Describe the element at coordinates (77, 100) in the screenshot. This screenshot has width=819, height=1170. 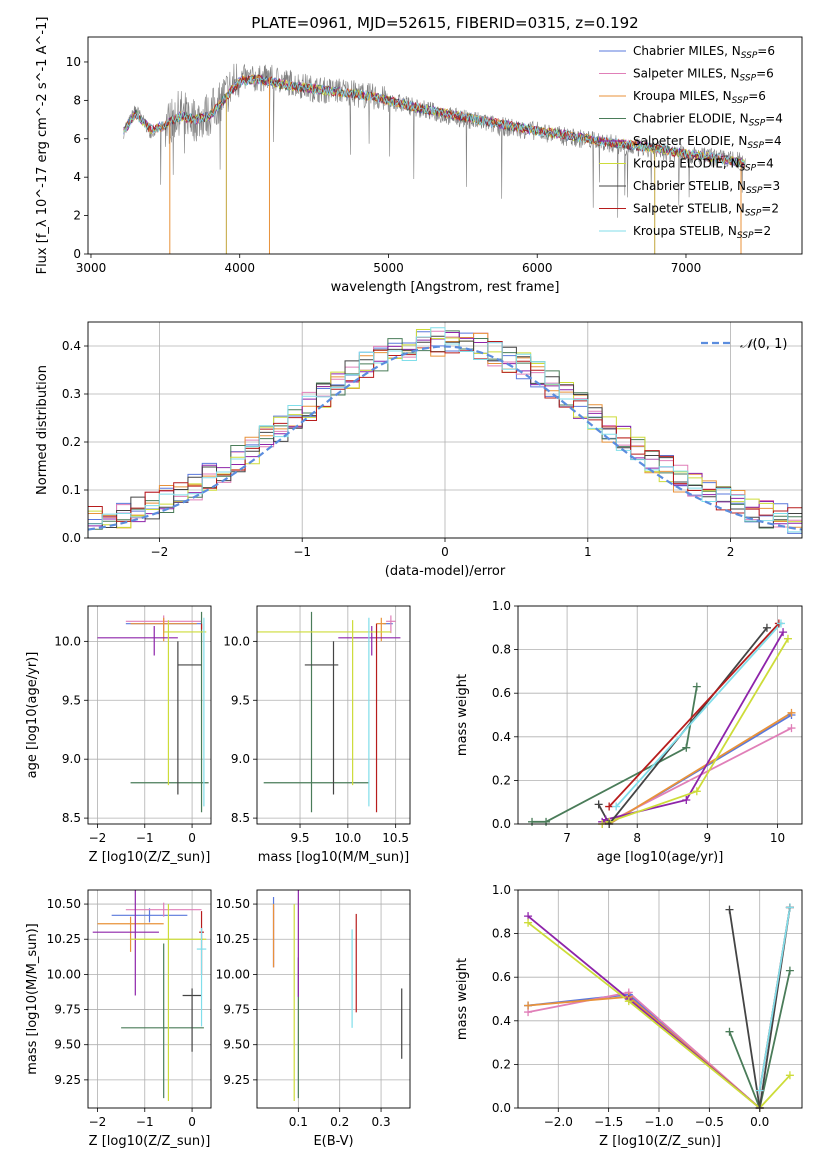
I see `y-tick-label: 8` at that location.